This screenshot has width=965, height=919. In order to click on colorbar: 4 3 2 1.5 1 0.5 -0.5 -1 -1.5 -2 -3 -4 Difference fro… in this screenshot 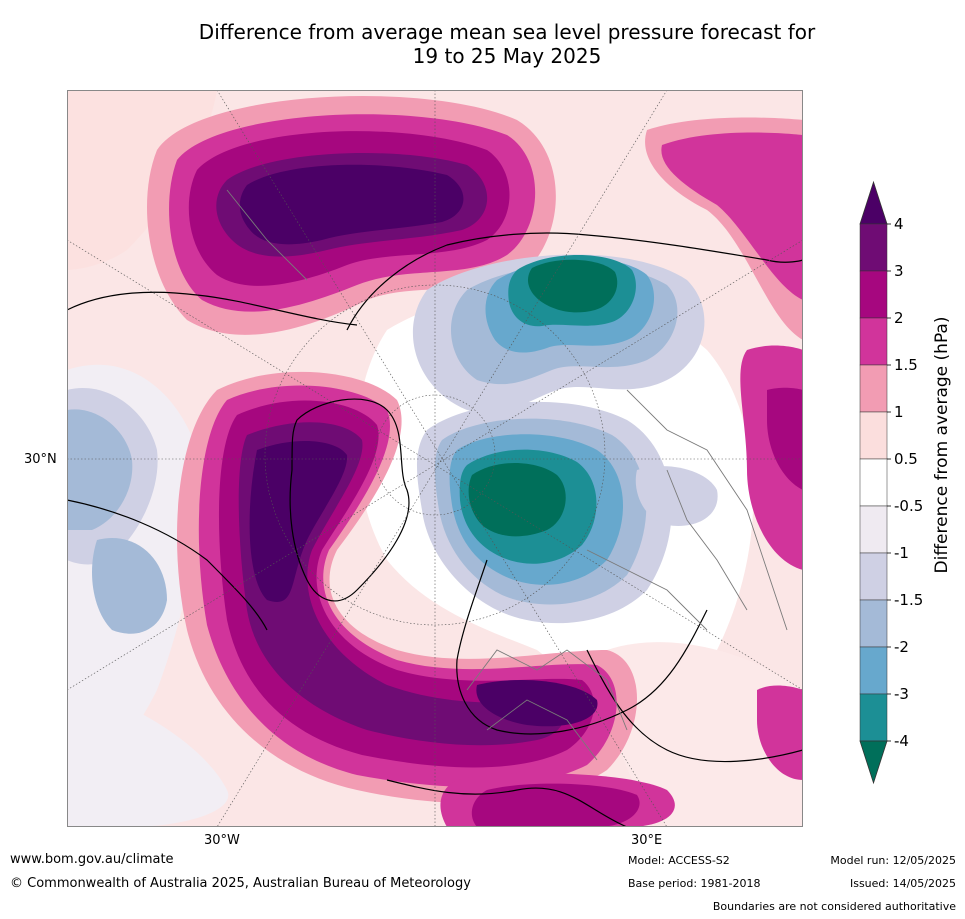, I will do `click(905, 482)`.